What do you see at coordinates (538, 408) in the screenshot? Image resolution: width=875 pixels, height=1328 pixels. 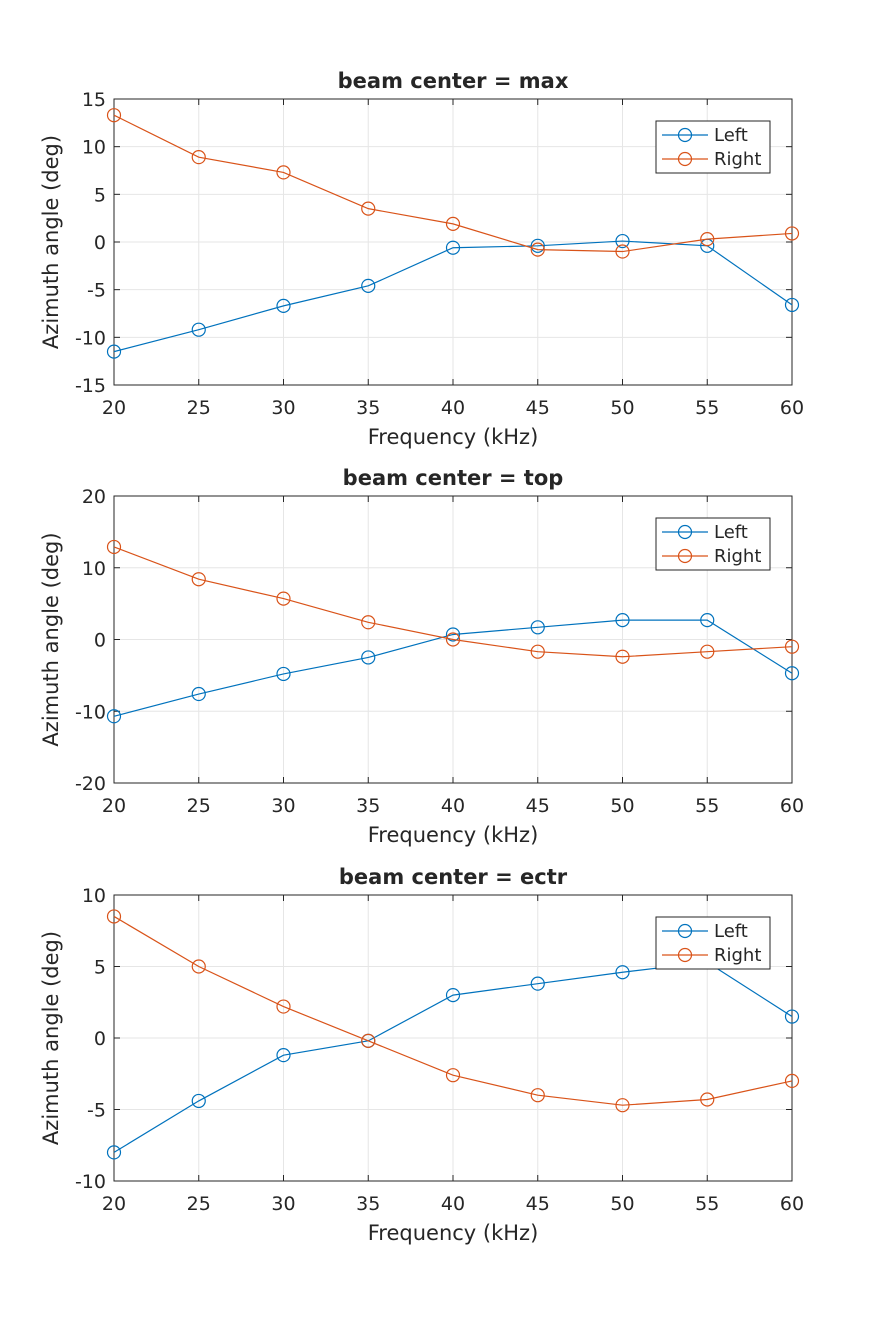 I see `x-tick-label: 45` at bounding box center [538, 408].